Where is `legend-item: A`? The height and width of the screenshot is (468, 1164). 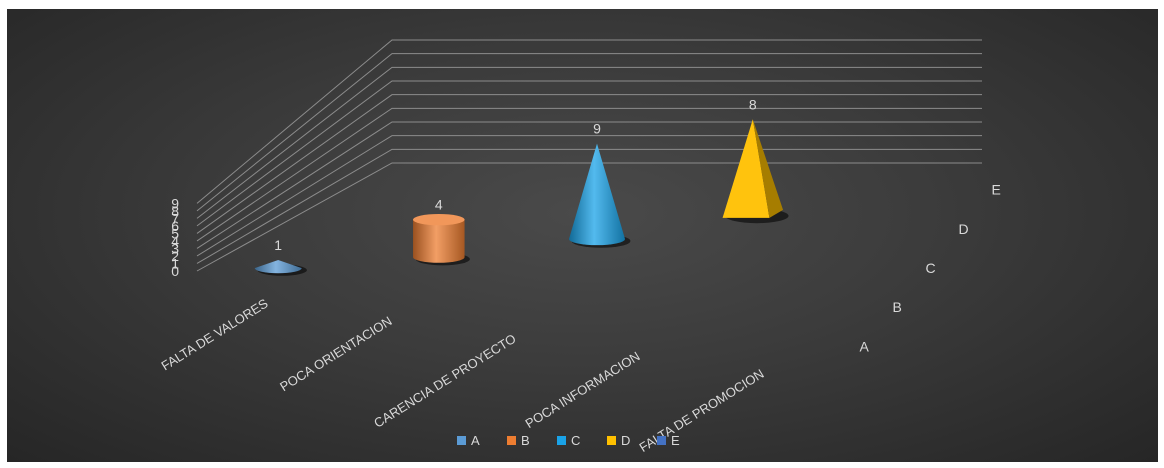 legend-item: A is located at coordinates (468, 440).